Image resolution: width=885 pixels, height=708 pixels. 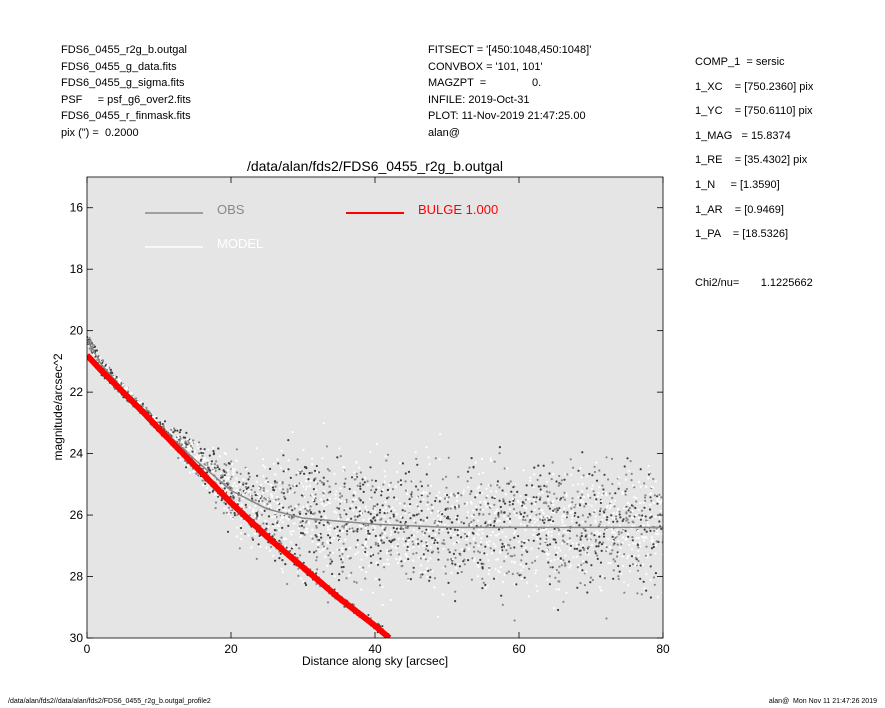 I want to click on y-tick-label: 24, so click(x=77, y=454).